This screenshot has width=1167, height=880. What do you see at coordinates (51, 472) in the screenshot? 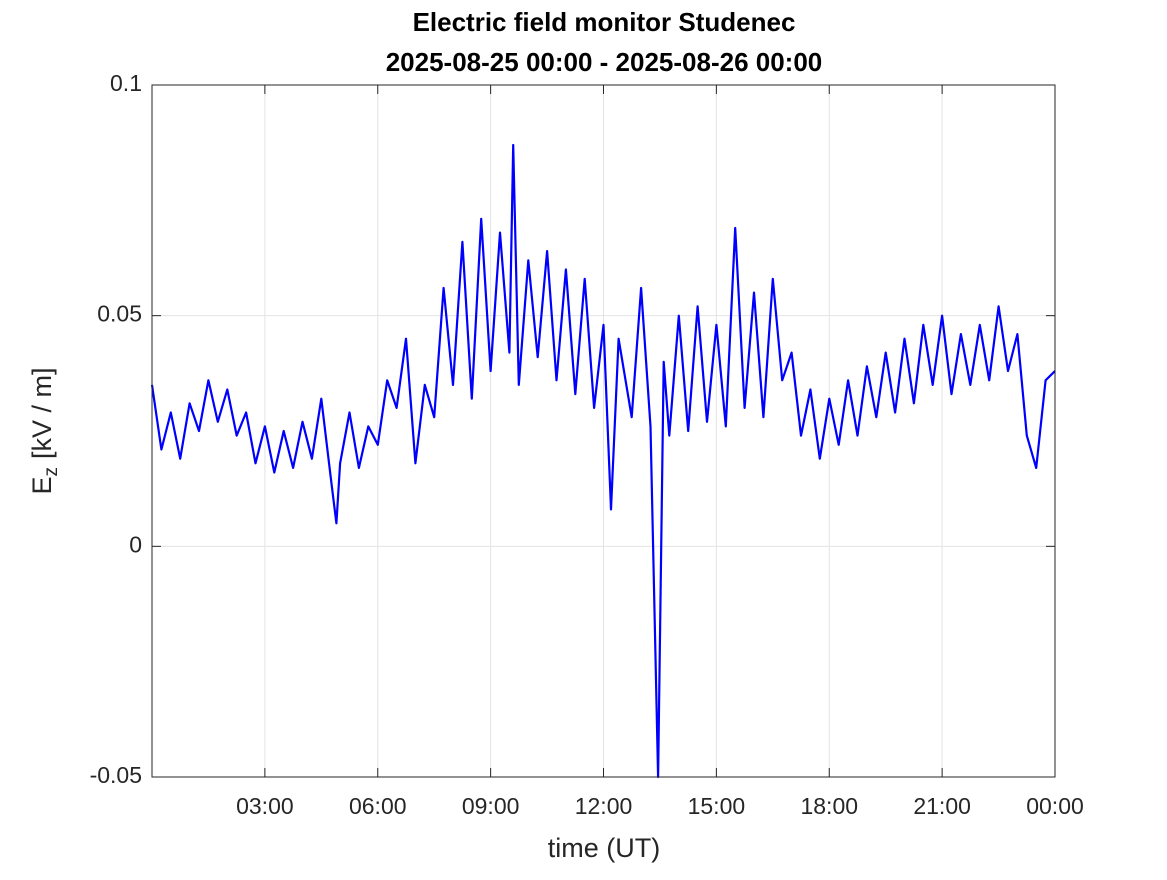
I see `y-label-subscript: z` at bounding box center [51, 472].